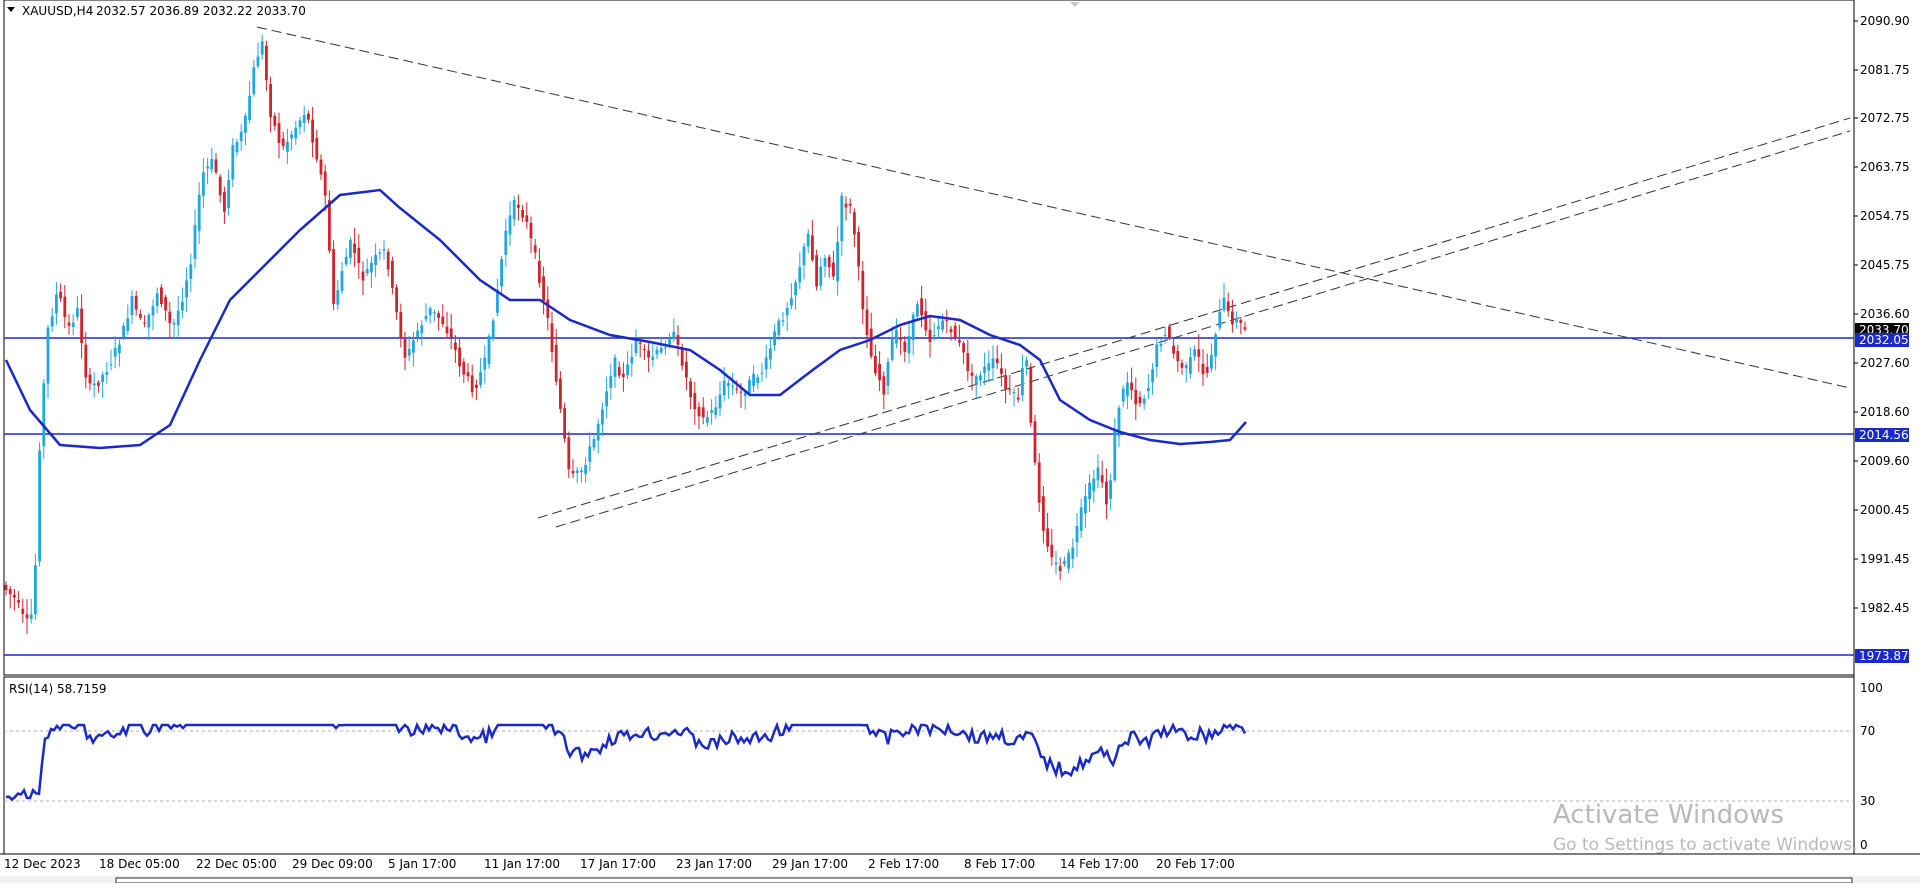 This screenshot has width=1920, height=887. What do you see at coordinates (810, 864) in the screenshot?
I see `time-label: 29 Jan 17:00` at bounding box center [810, 864].